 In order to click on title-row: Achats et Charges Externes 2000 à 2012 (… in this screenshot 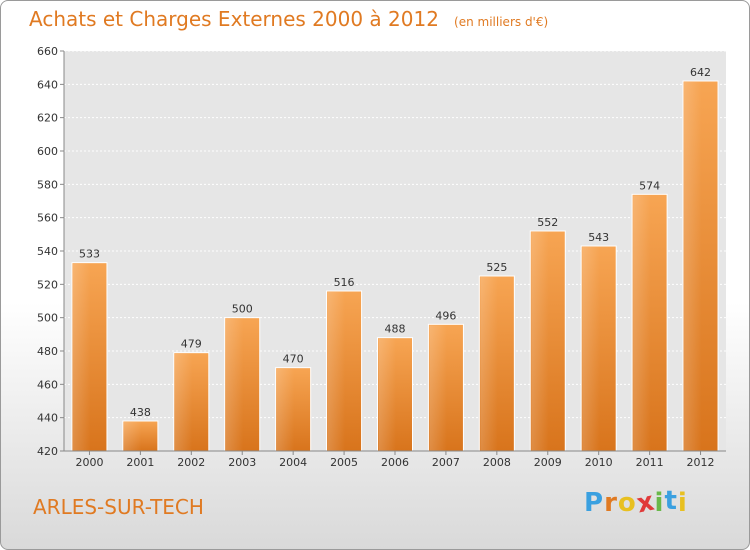, I will do `click(288, 19)`.